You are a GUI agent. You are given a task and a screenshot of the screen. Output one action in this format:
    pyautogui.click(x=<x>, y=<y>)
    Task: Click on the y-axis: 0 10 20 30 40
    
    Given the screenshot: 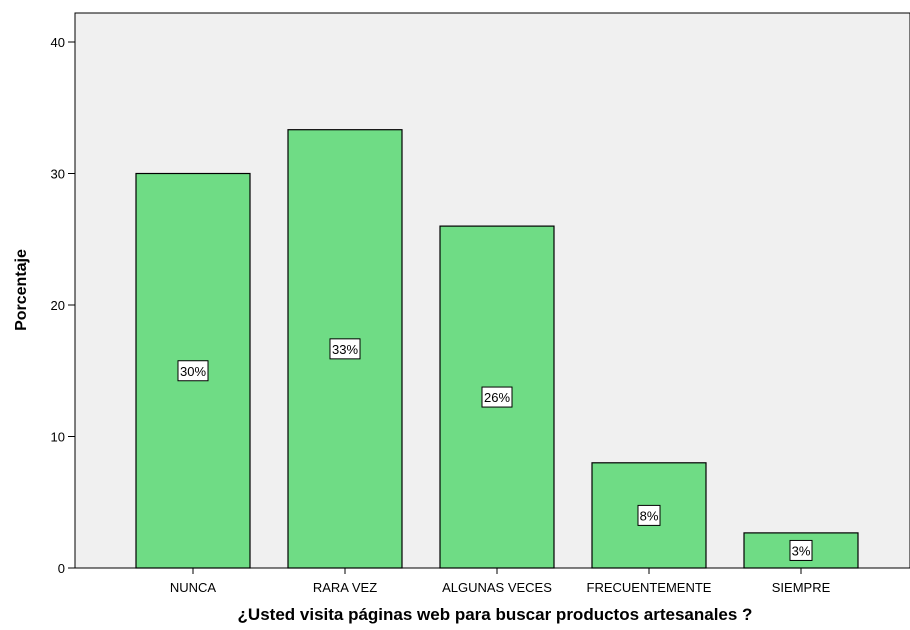 What is the action you would take?
    pyautogui.click(x=63, y=305)
    